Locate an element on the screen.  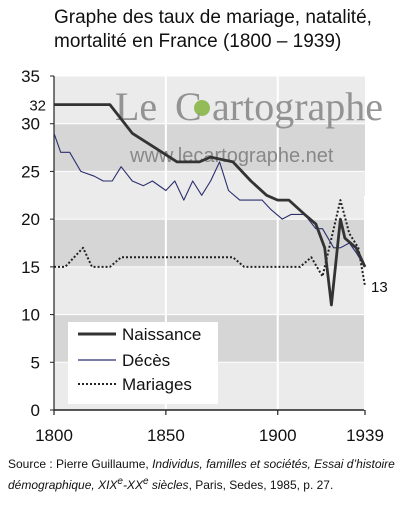
y-tick-label-0: 0 is located at coordinates (35, 410).